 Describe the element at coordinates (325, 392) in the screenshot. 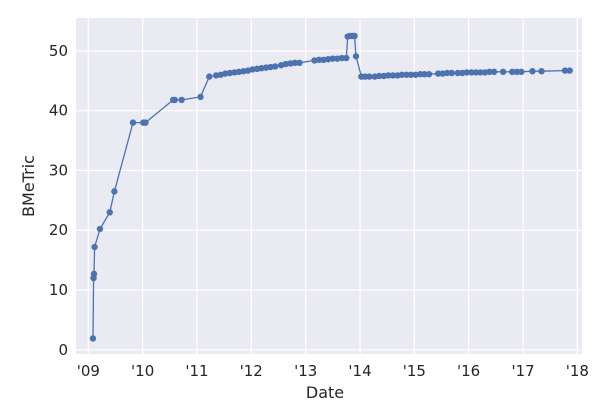

I see `x-axis-label: Date` at that location.